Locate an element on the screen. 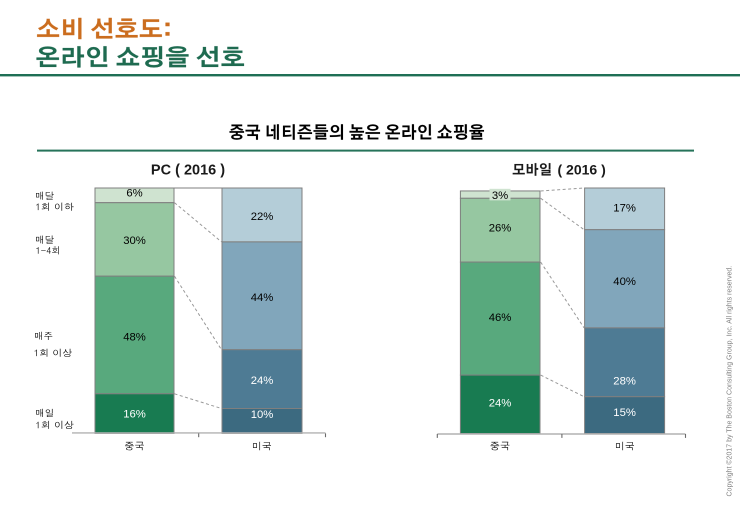 The image size is (740, 517). svg-text: 44% is located at coordinates (262, 298).